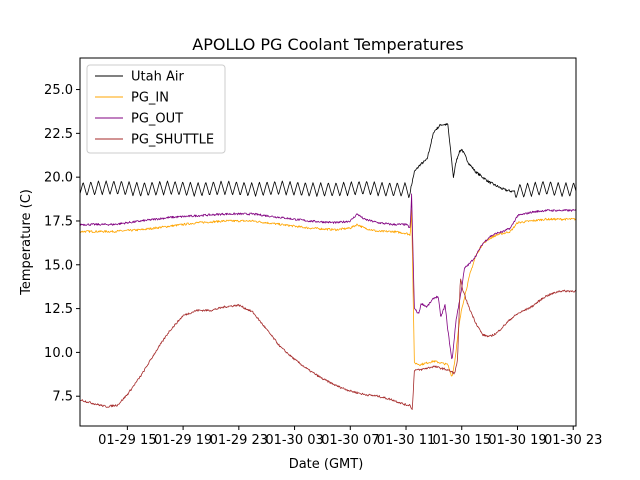 The height and width of the screenshot is (480, 640). What do you see at coordinates (127, 440) in the screenshot?
I see `x-tick-label: 01-29 15` at bounding box center [127, 440].